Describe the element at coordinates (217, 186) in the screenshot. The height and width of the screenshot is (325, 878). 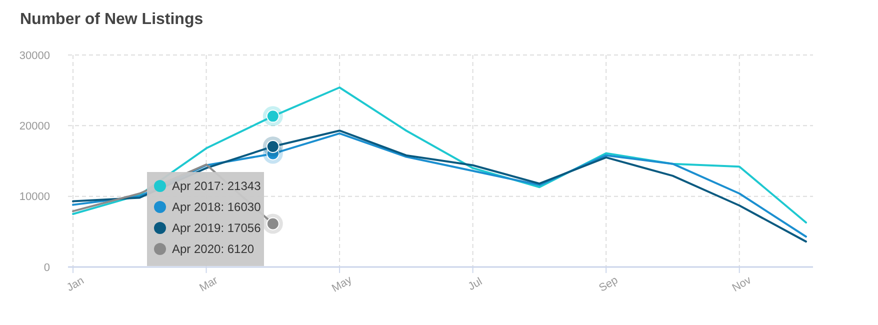
I see `legend-label: Apr 2017: 21343` at that location.